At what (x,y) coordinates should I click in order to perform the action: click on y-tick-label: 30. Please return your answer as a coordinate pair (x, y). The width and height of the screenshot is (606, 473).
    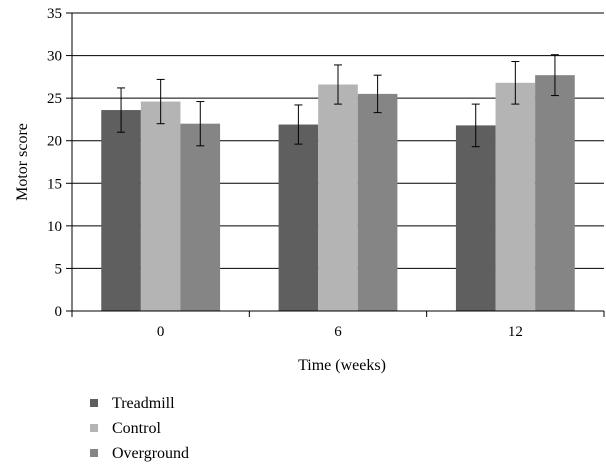
    Looking at the image, I should click on (54, 57).